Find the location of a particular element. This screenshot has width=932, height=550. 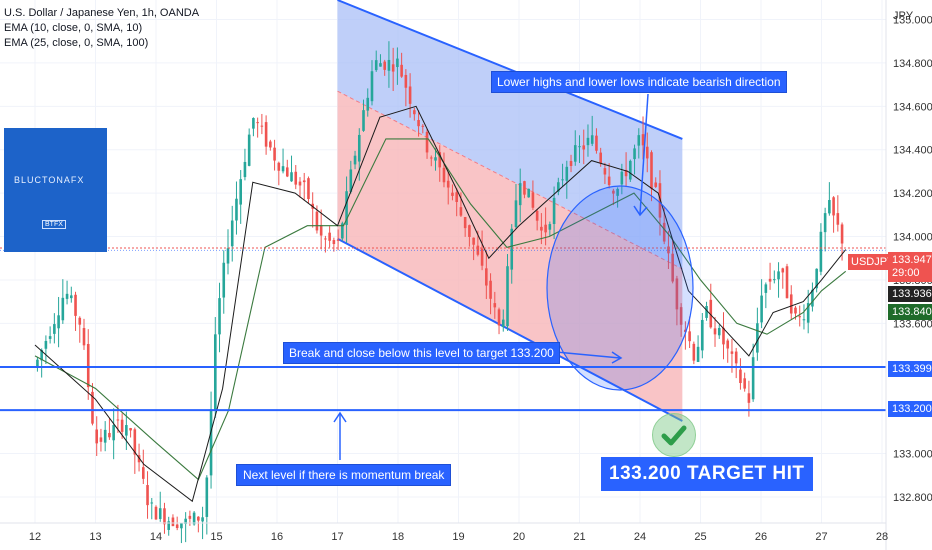

time-axis: 121314151617181920212425262728May2 is located at coordinates (466, 532).